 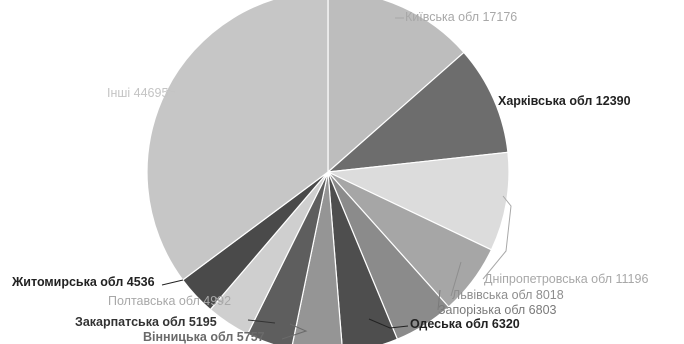 What do you see at coordinates (497, 310) in the screenshot?
I see `slice-label-5: Запорізька обл 6803` at bounding box center [497, 310].